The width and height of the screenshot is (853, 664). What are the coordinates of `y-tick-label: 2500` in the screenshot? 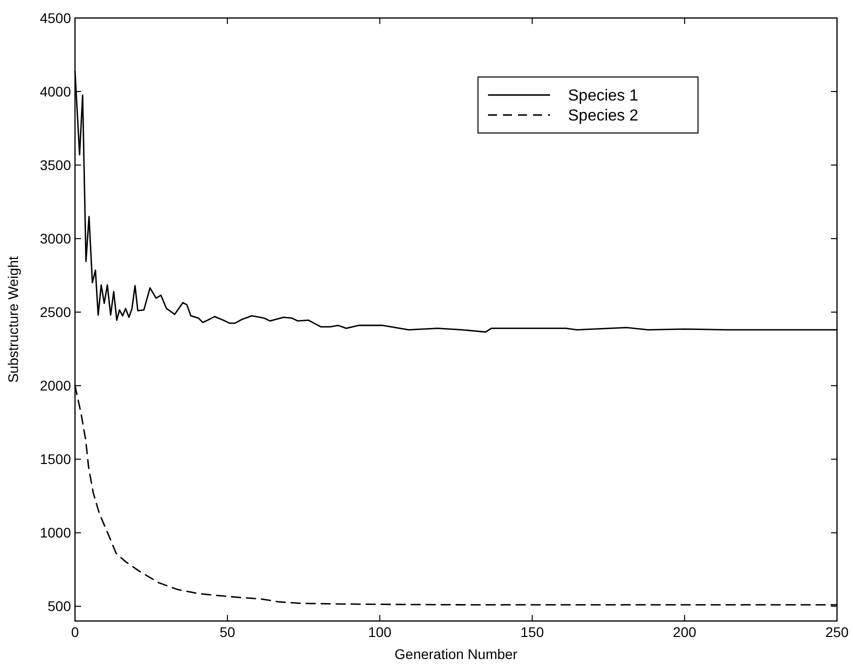 It's located at (56, 312).